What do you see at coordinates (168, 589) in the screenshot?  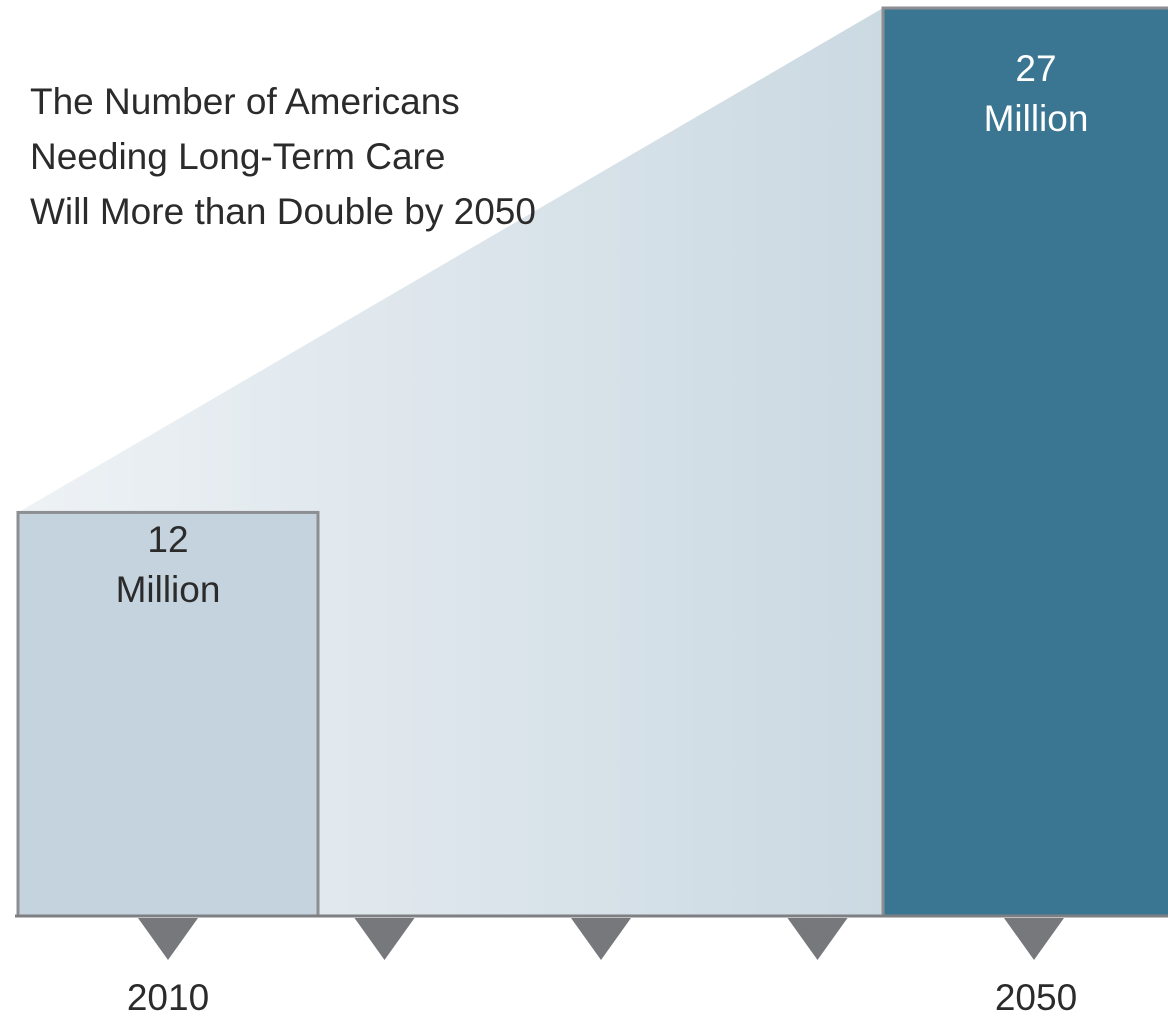 I see `bar-value-unit-2010: Million` at bounding box center [168, 589].